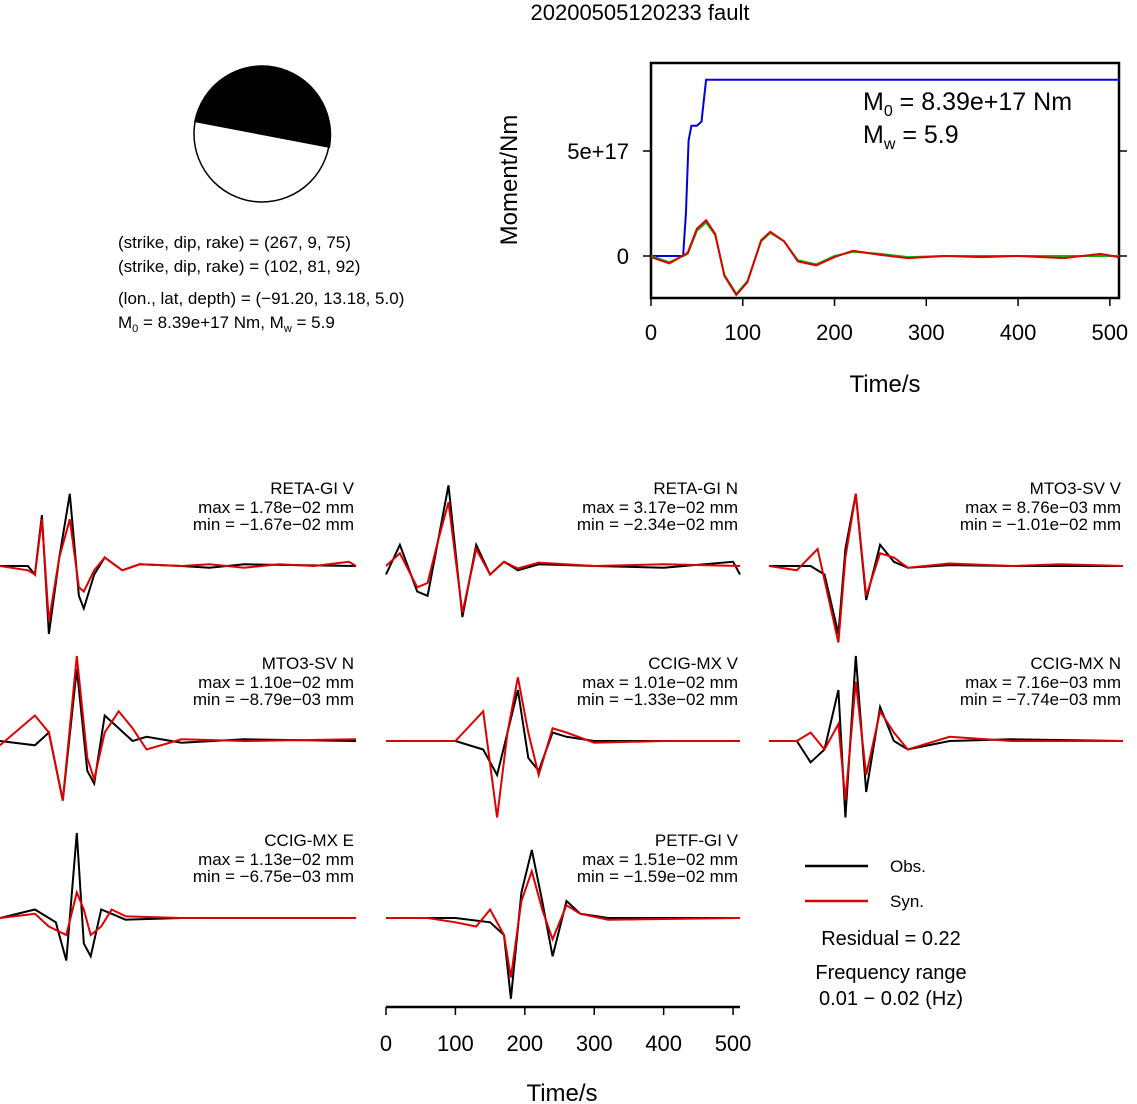 The image size is (1137, 1104). I want to click on waveform-min-label: min = −1.01e−02 mm, so click(1040, 524).